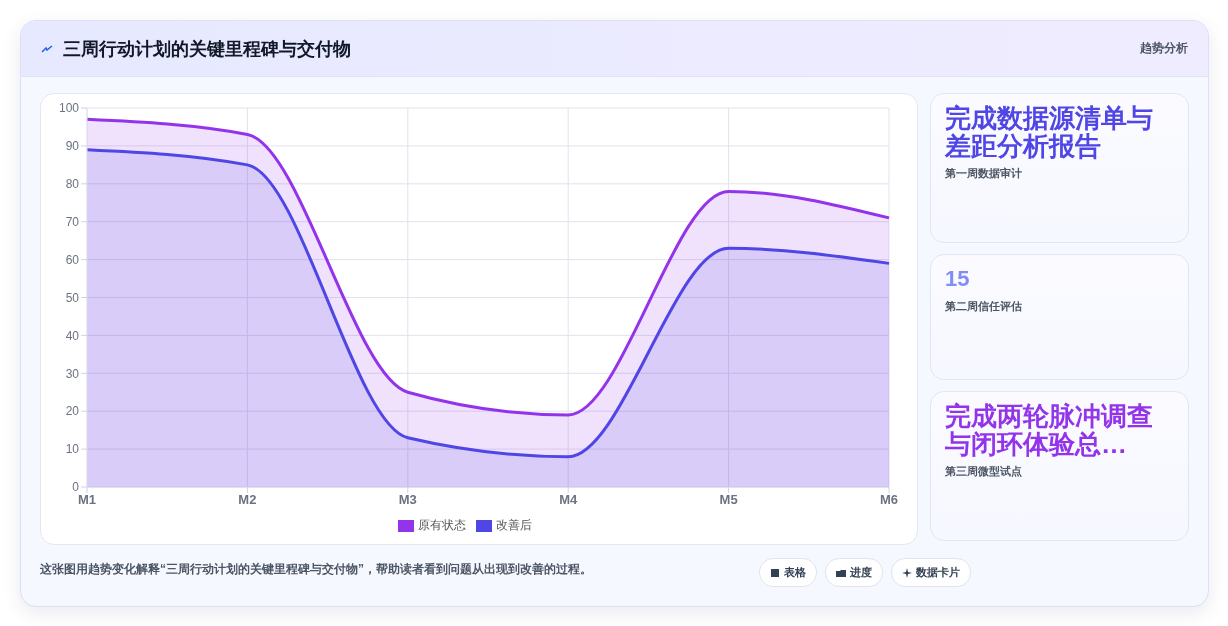  I want to click on x-tick-label: M6, so click(889, 500).